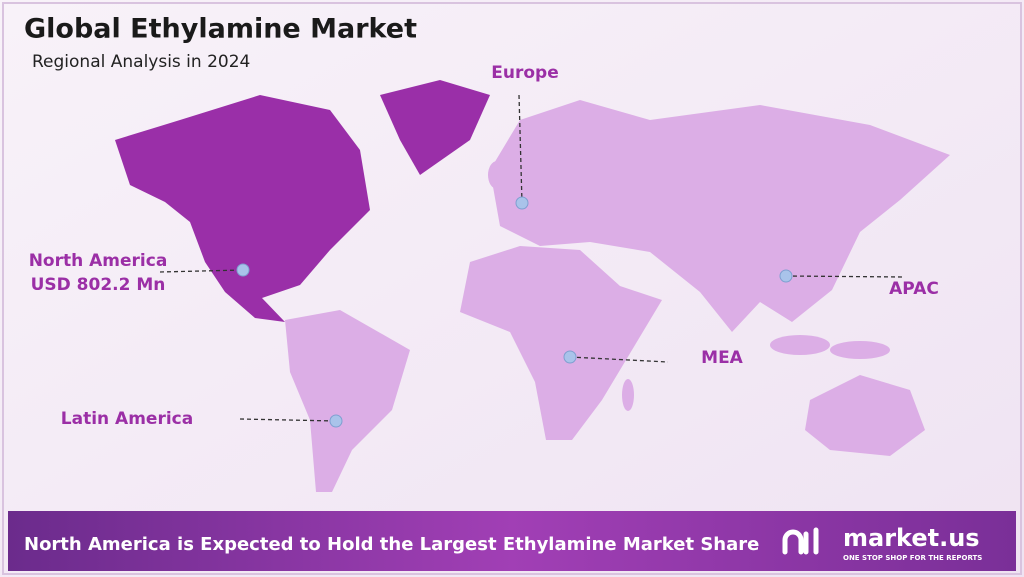  Describe the element at coordinates (722, 358) in the screenshot. I see `region-label: MEA` at that location.